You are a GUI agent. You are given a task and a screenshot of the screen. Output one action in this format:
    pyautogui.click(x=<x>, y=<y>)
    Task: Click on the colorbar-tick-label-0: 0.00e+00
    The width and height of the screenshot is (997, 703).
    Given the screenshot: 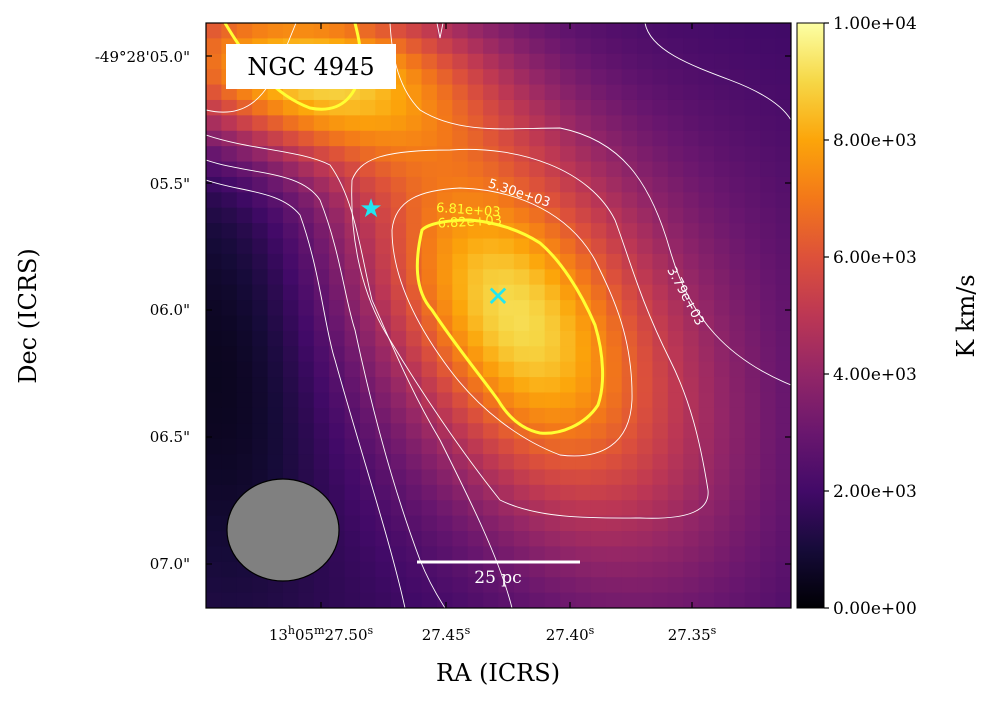 What is the action you would take?
    pyautogui.click(x=875, y=609)
    